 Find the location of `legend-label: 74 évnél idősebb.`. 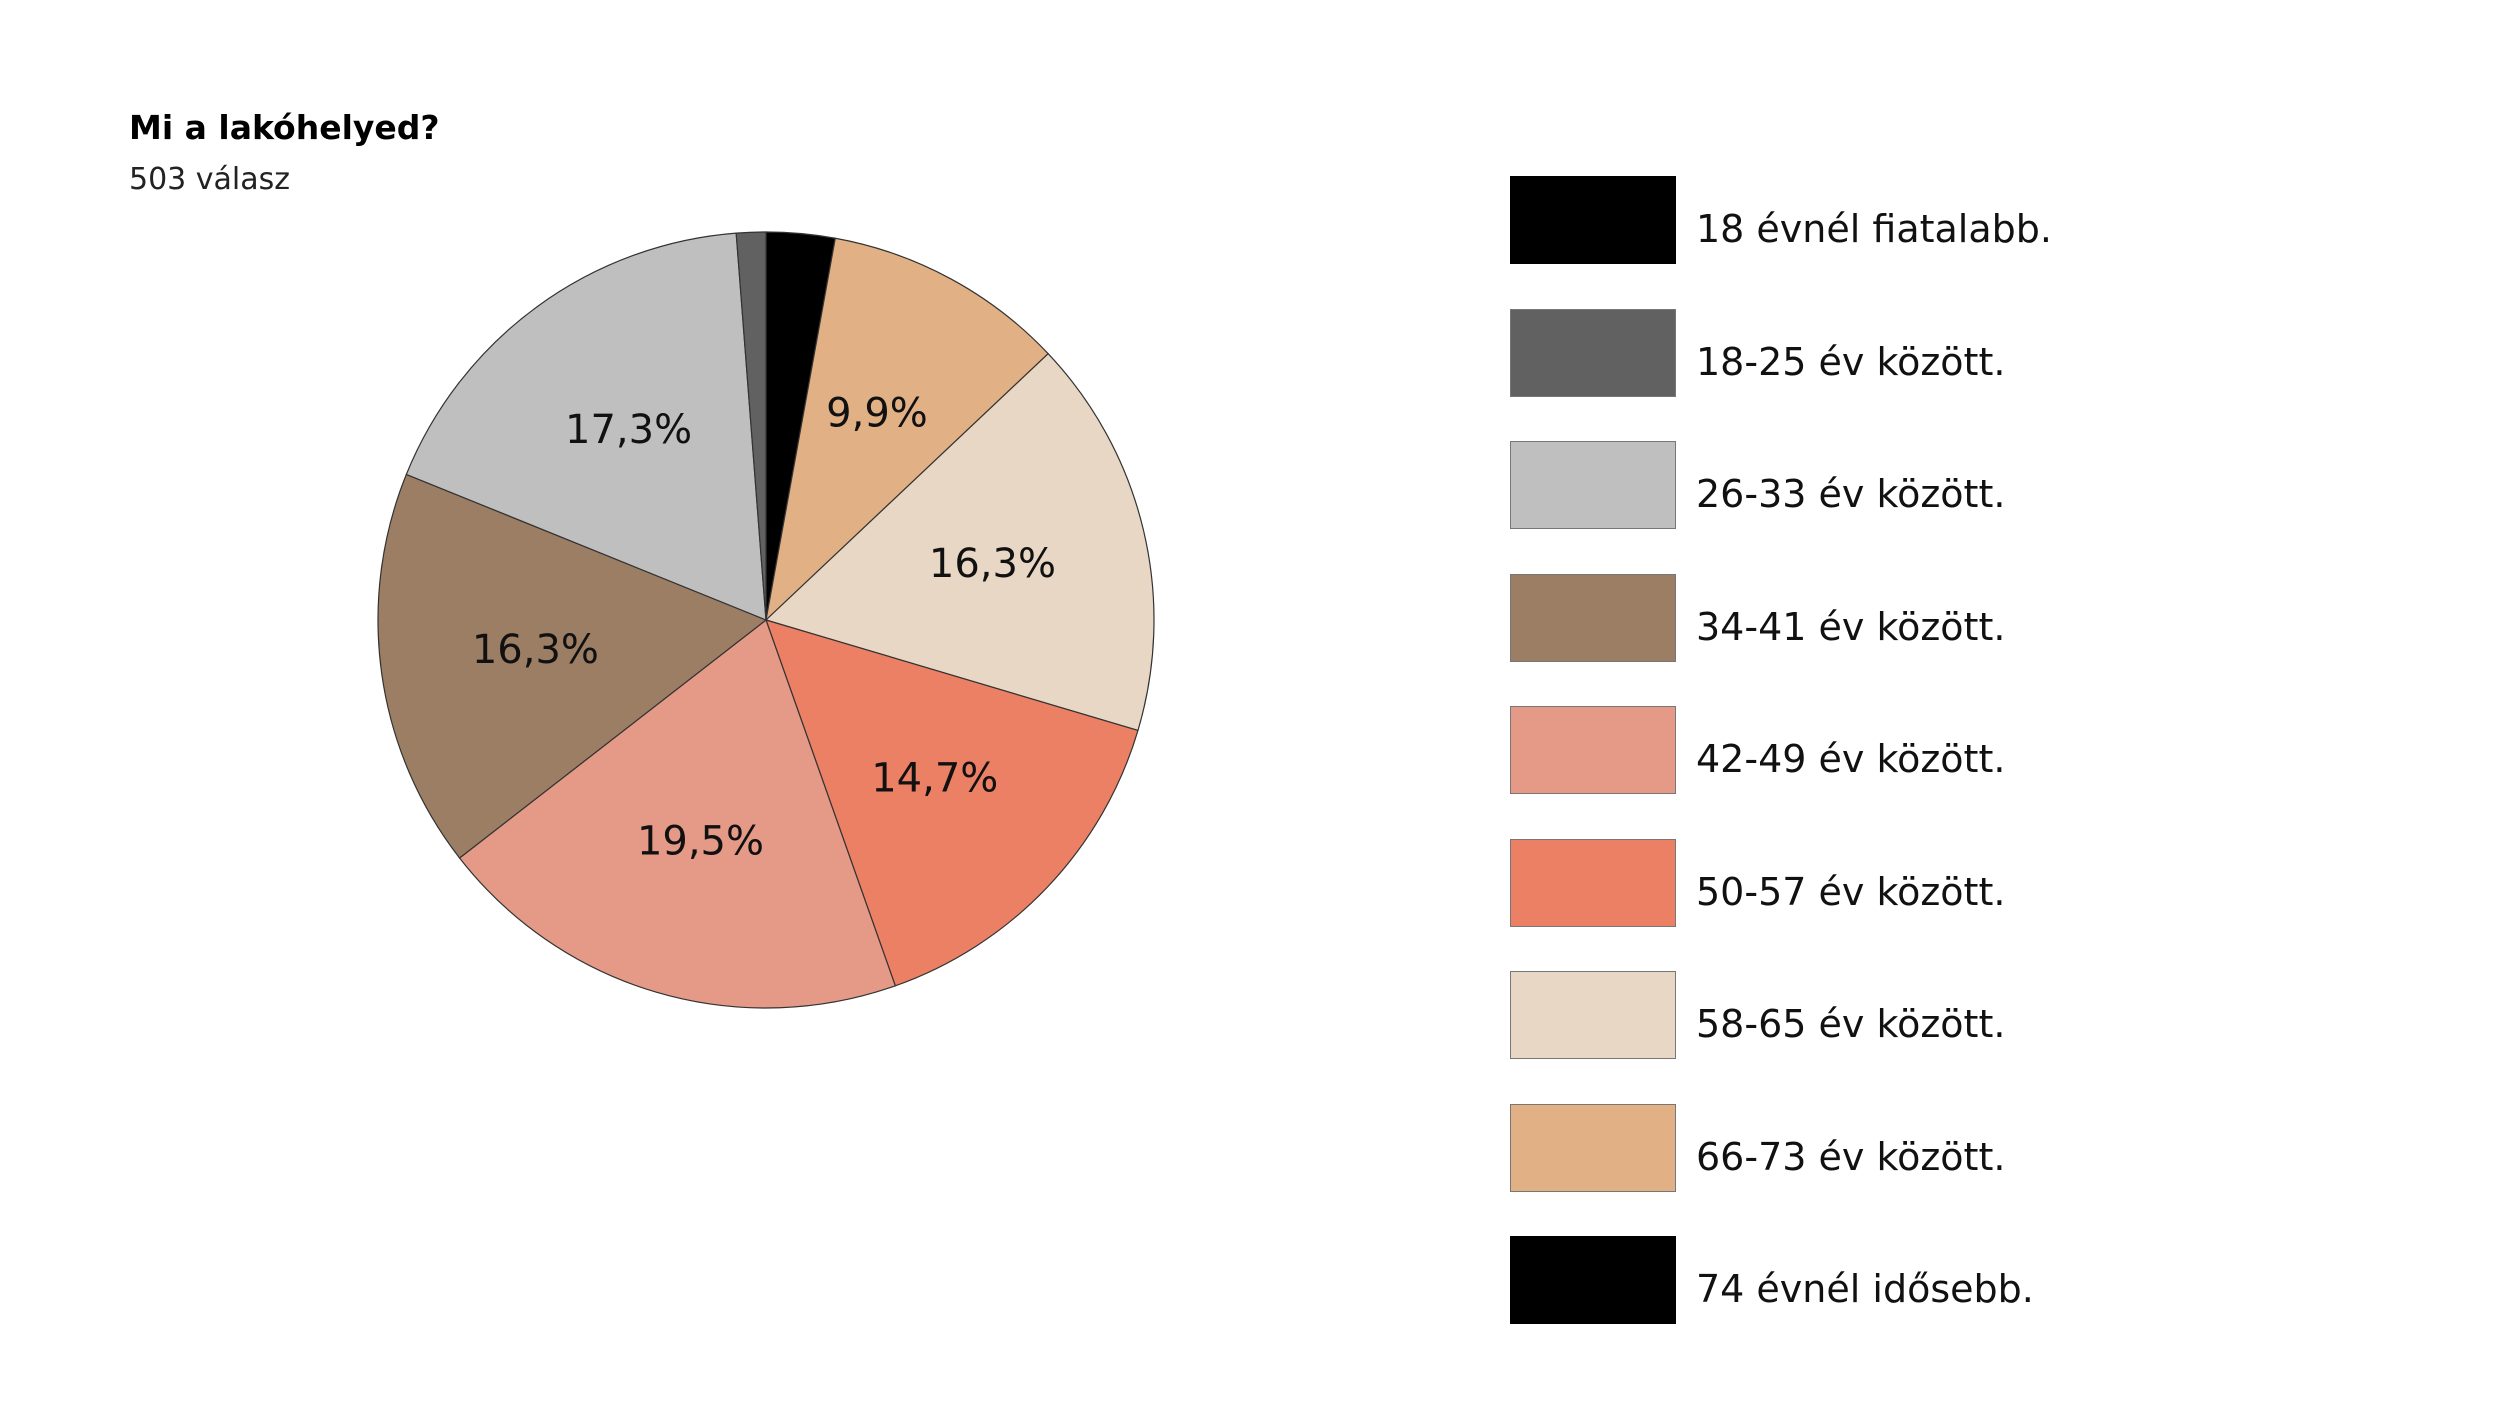

legend-label: 74 évnél idősebb. is located at coordinates (1865, 1289).